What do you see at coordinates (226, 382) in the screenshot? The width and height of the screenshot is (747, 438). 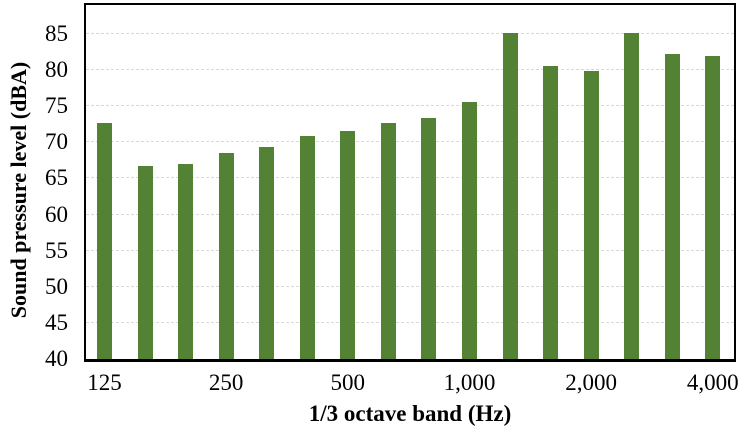 I see `x-tick-label-250: 250` at bounding box center [226, 382].